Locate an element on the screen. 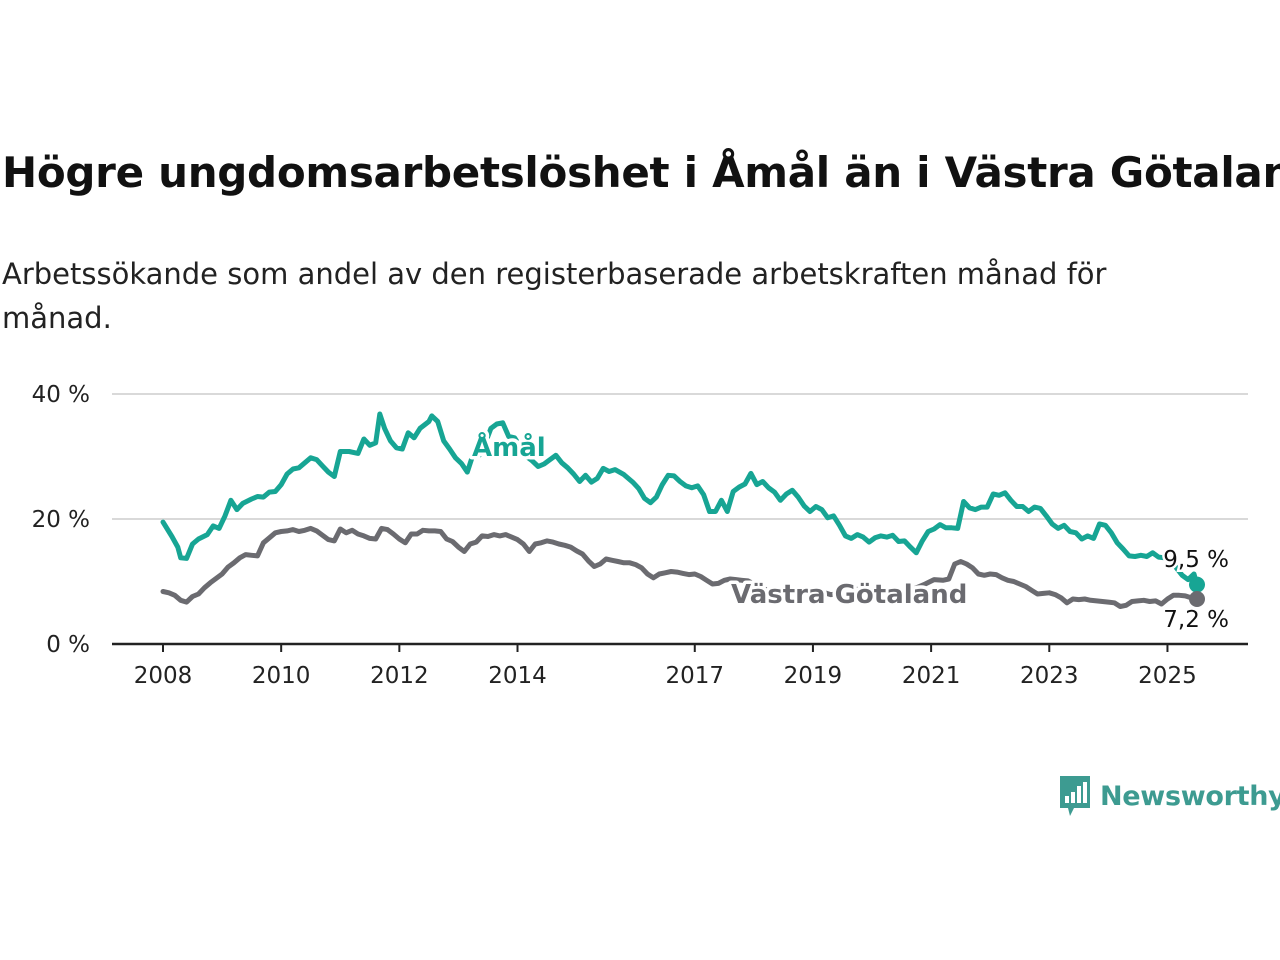 The width and height of the screenshot is (1280, 960). newsworthy-brand: Newsworthy is located at coordinates (1169, 796).